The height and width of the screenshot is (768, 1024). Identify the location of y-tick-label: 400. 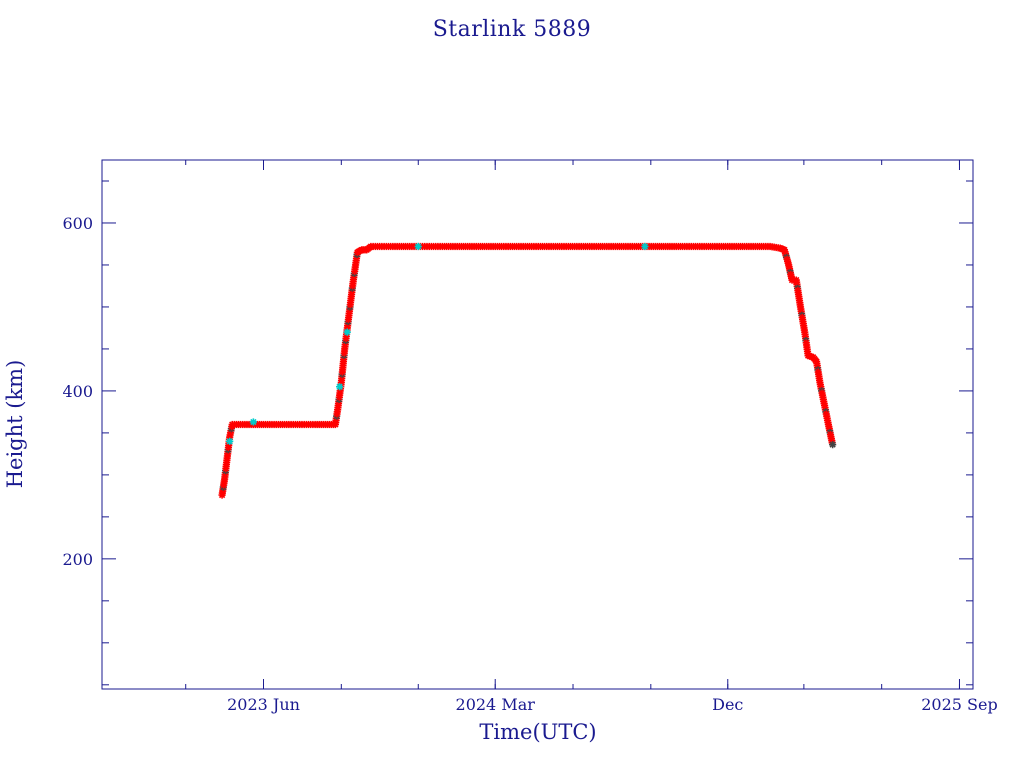
(77, 391).